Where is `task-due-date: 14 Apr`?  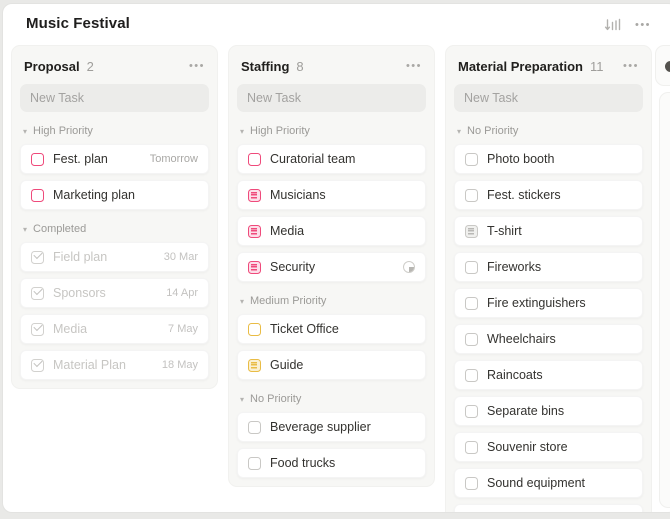 task-due-date: 14 Apr is located at coordinates (182, 293).